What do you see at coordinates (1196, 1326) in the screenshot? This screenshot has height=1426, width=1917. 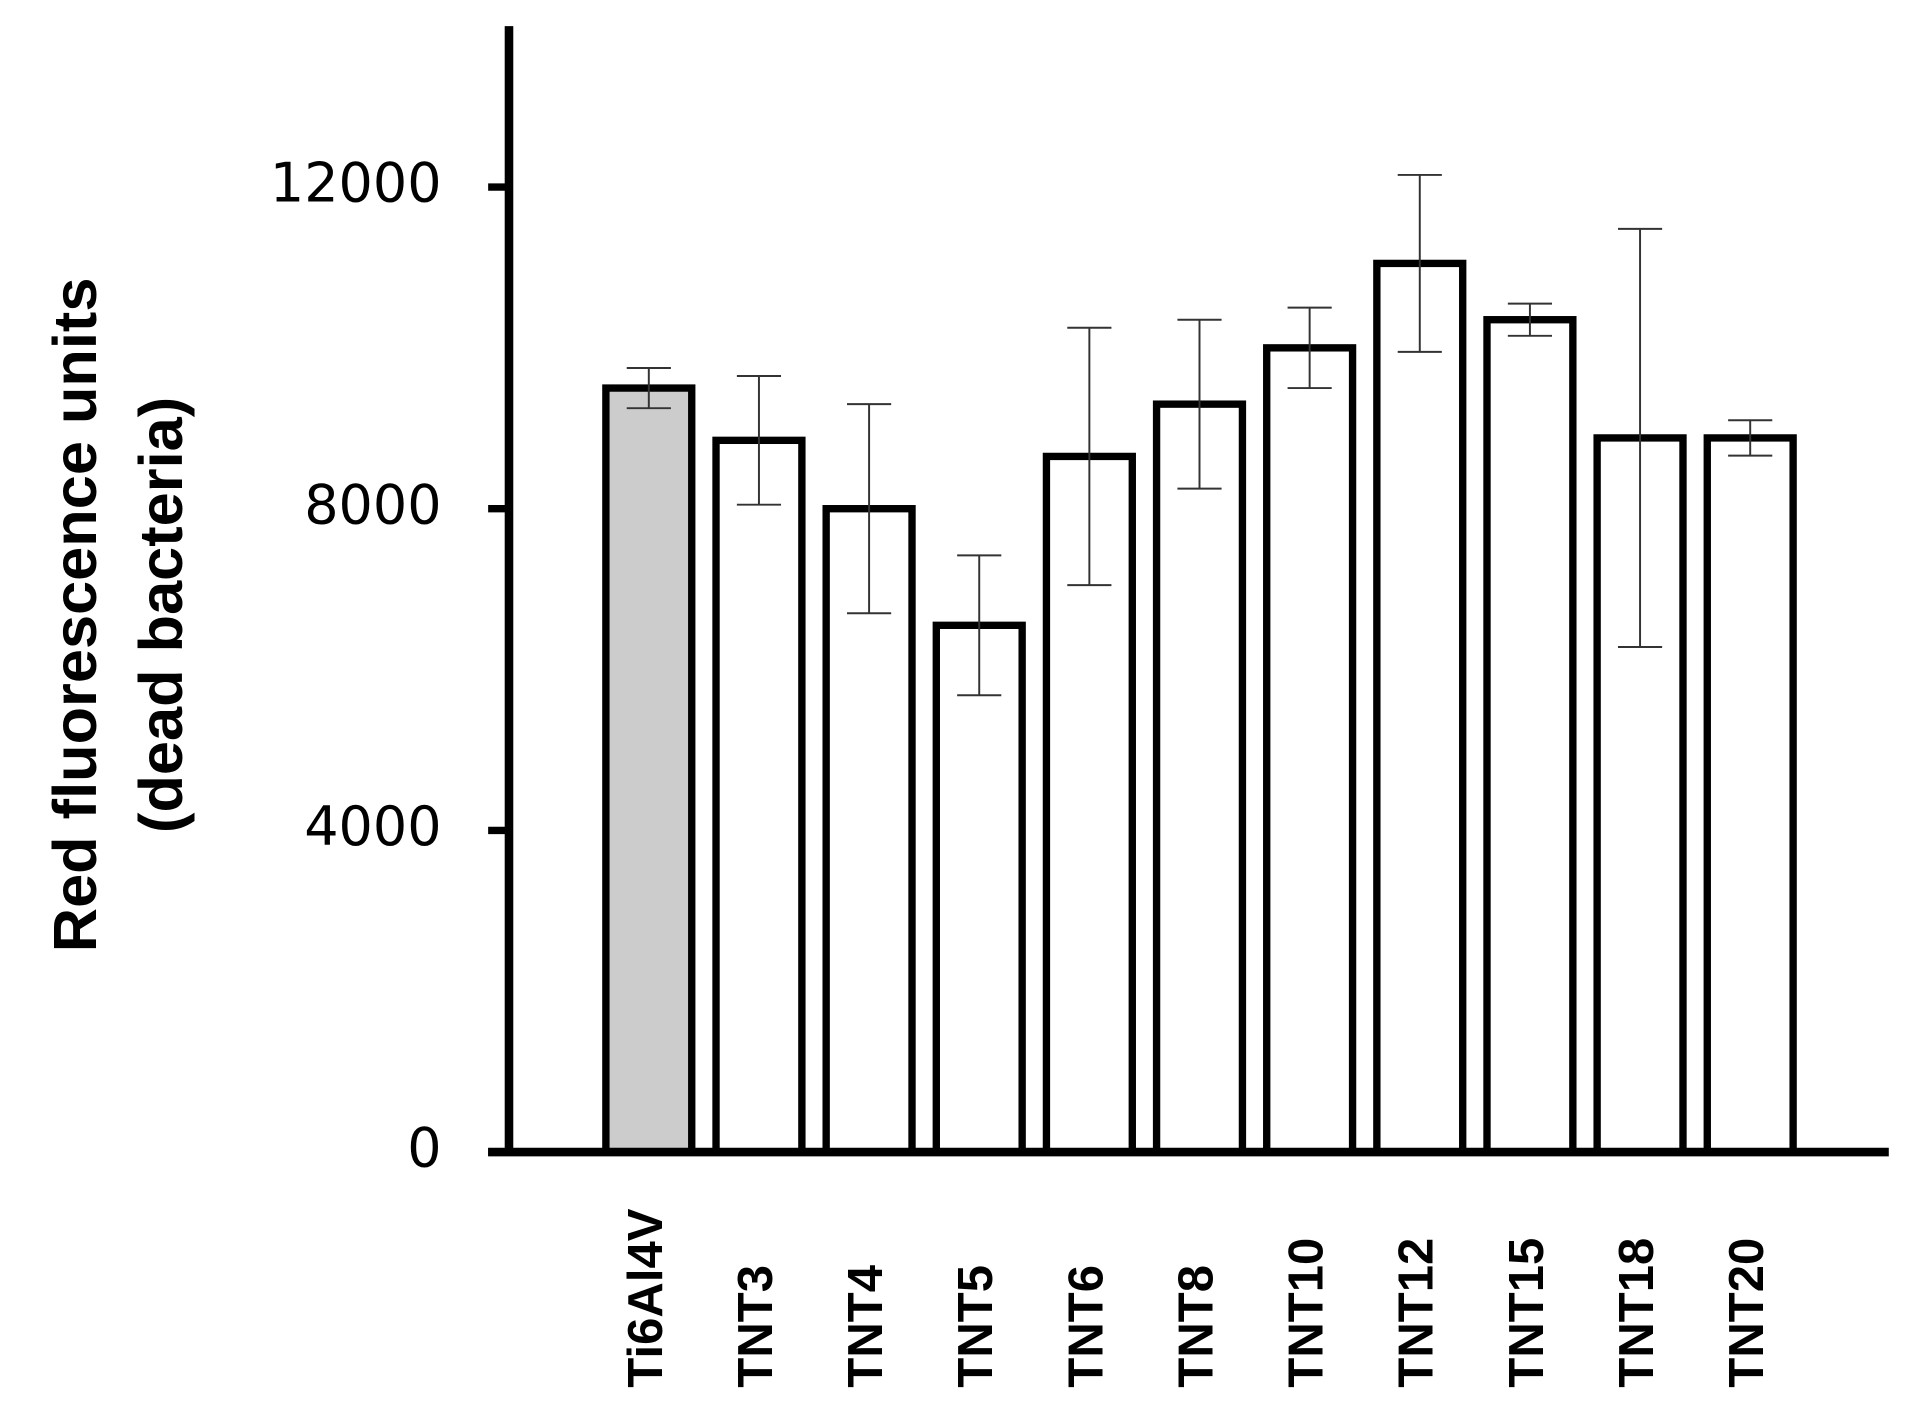 I see `x-tick-label: TNT8` at bounding box center [1196, 1326].